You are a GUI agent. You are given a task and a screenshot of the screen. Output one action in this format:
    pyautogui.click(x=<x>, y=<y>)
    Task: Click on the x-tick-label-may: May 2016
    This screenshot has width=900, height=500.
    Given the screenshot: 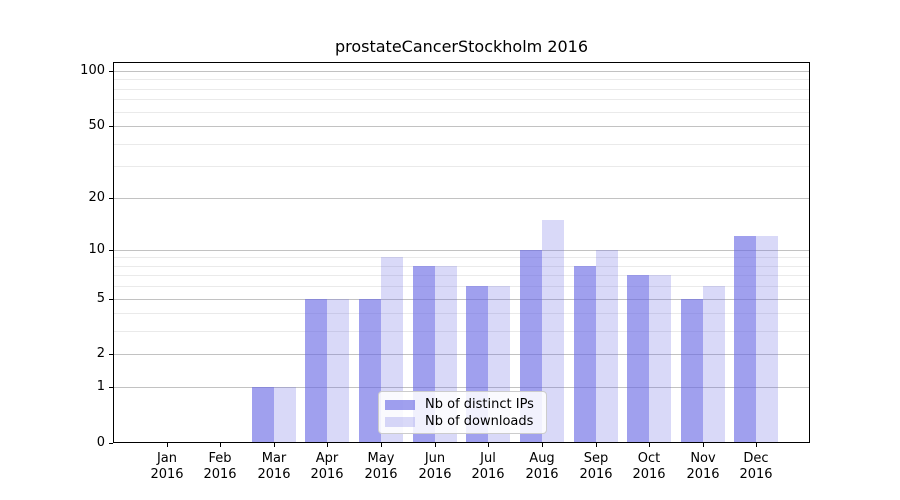 What is the action you would take?
    pyautogui.click(x=381, y=466)
    